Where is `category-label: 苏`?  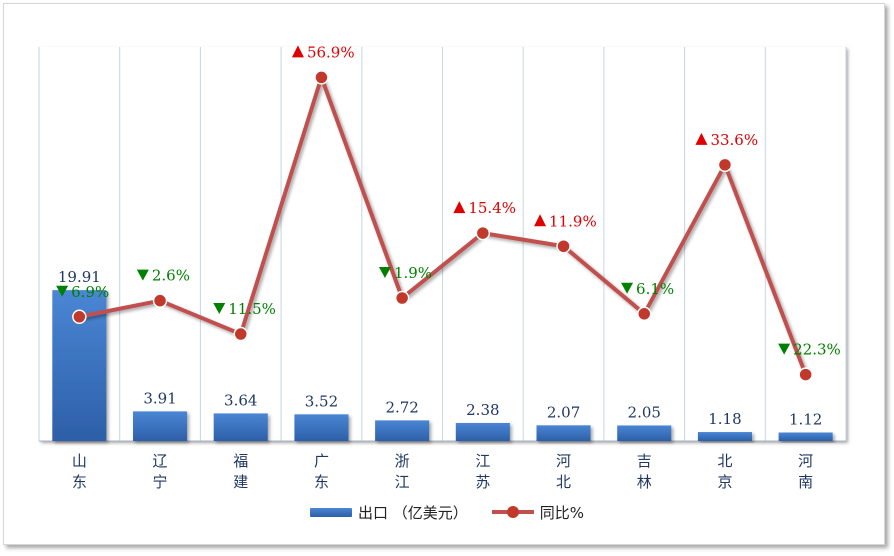
category-label: 苏 is located at coordinates (482, 482).